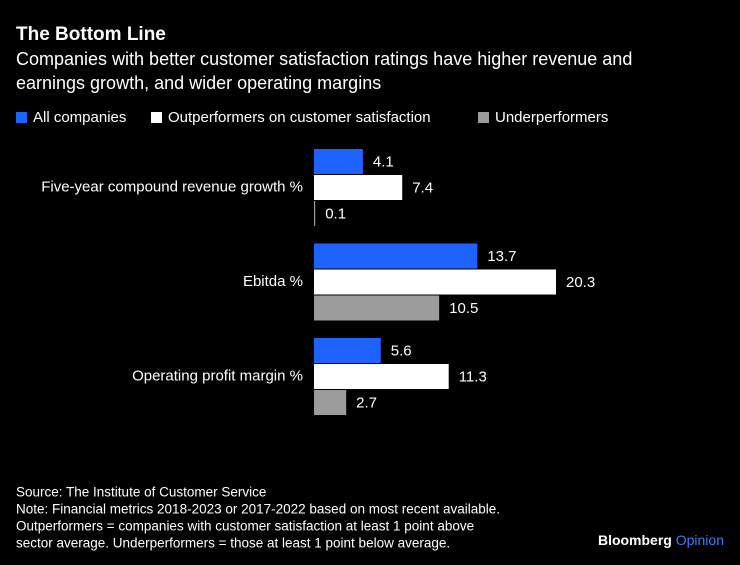 The width and height of the screenshot is (740, 565). Describe the element at coordinates (463, 308) in the screenshot. I see `value-label: 10.5` at that location.